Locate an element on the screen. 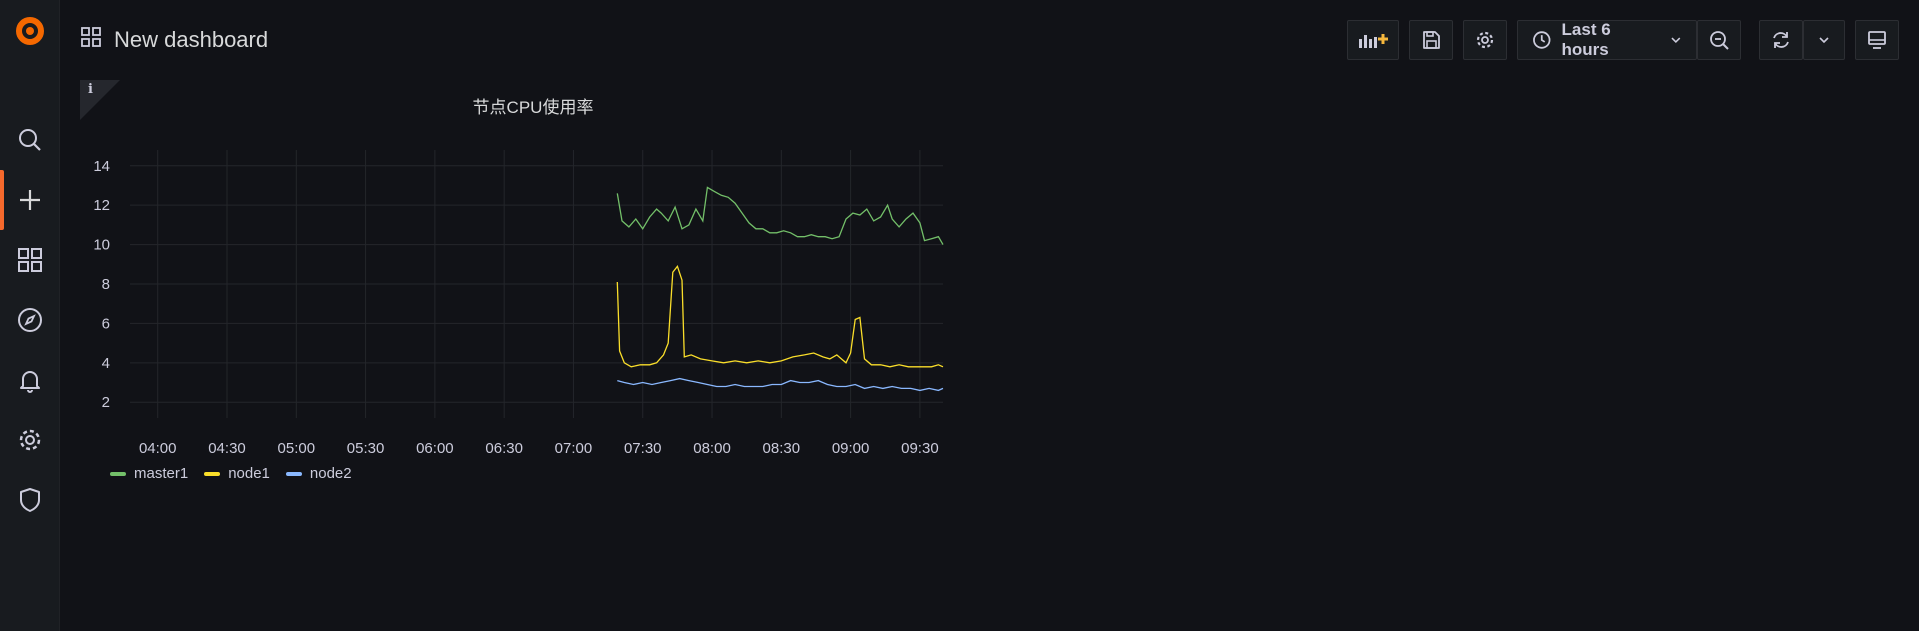 The image size is (1919, 631). clock-icon is located at coordinates (1542, 40).